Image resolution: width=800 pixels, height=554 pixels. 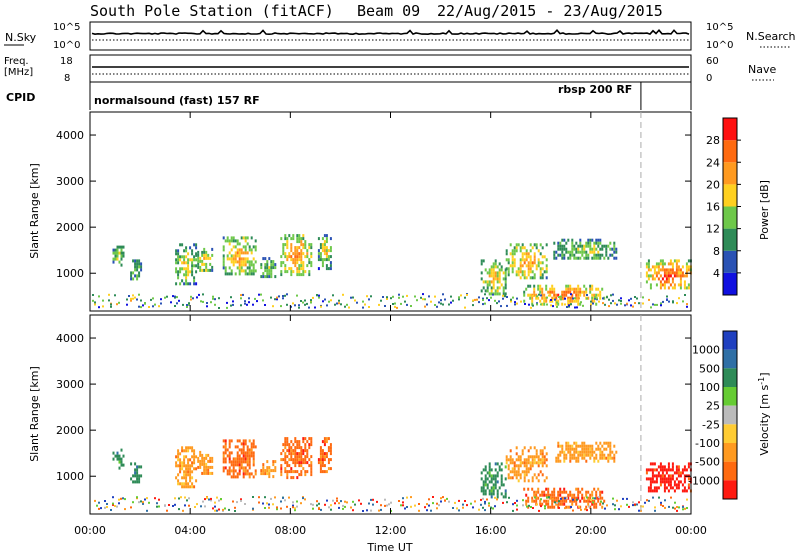 I want to click on date-range: 22/Aug/2015 - 23/Aug/2015, so click(x=550, y=11).